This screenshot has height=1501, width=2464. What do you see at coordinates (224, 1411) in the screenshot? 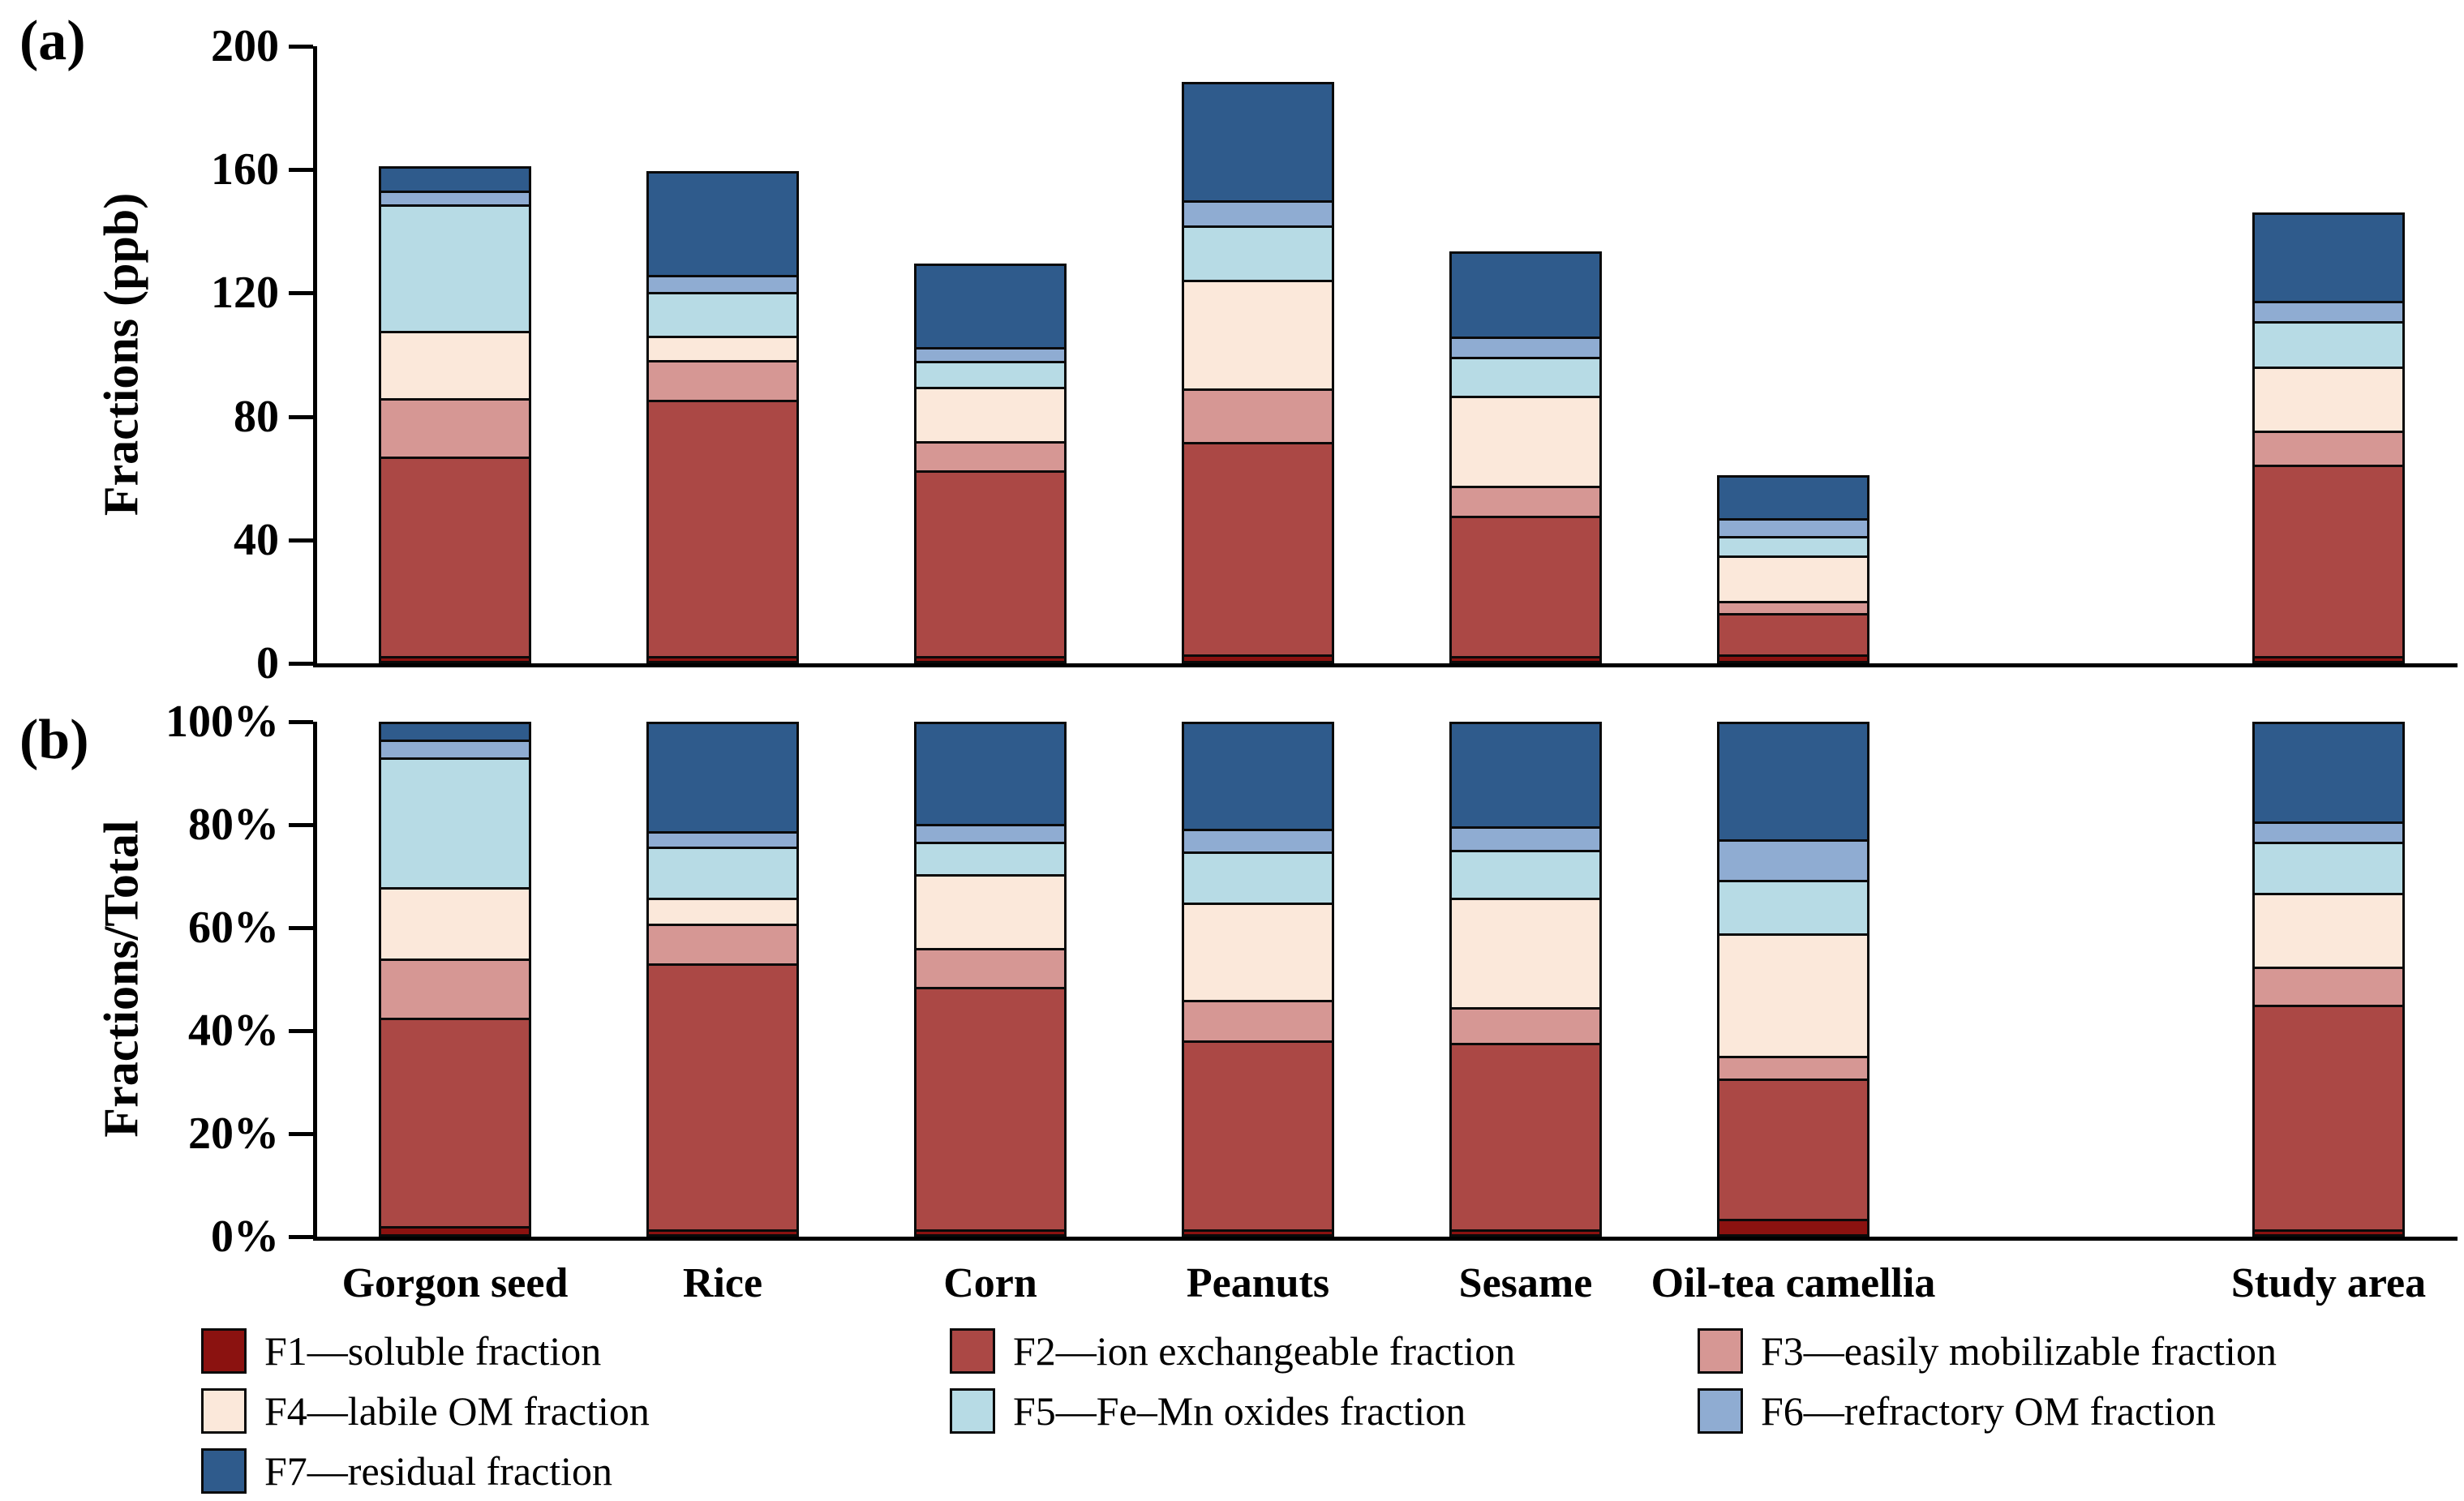
I see `legend-swatch-f4-icon` at bounding box center [224, 1411].